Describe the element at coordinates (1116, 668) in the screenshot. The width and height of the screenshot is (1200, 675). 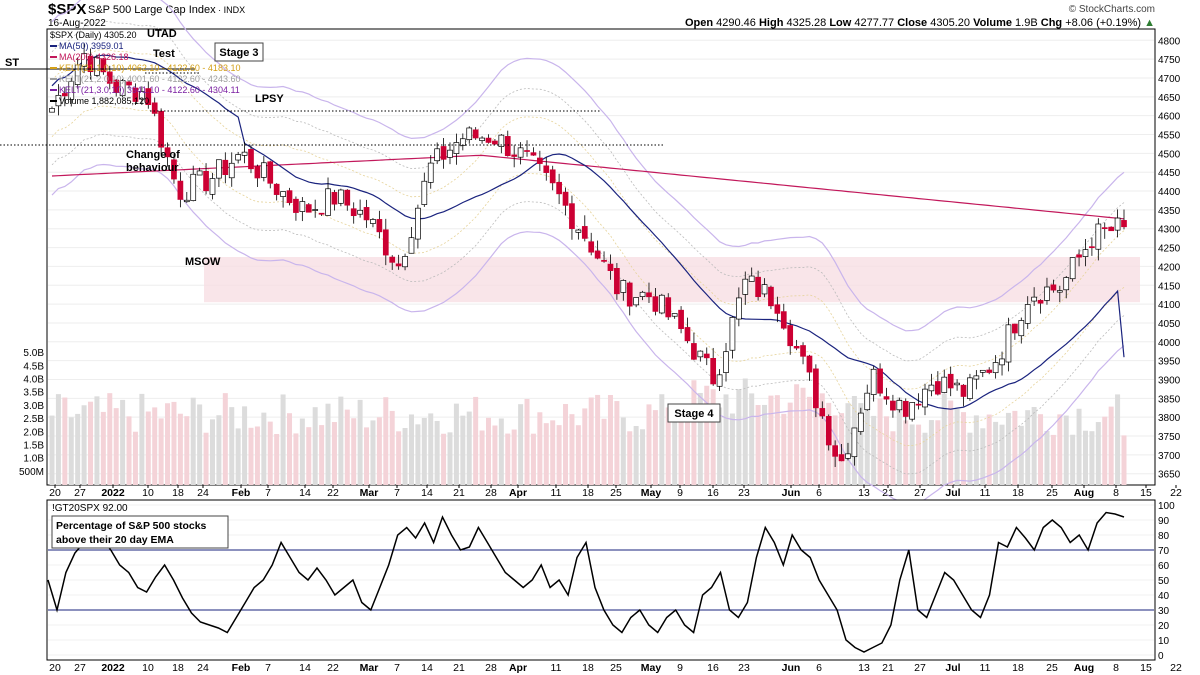
I see `x-axis-label: 8` at that location.